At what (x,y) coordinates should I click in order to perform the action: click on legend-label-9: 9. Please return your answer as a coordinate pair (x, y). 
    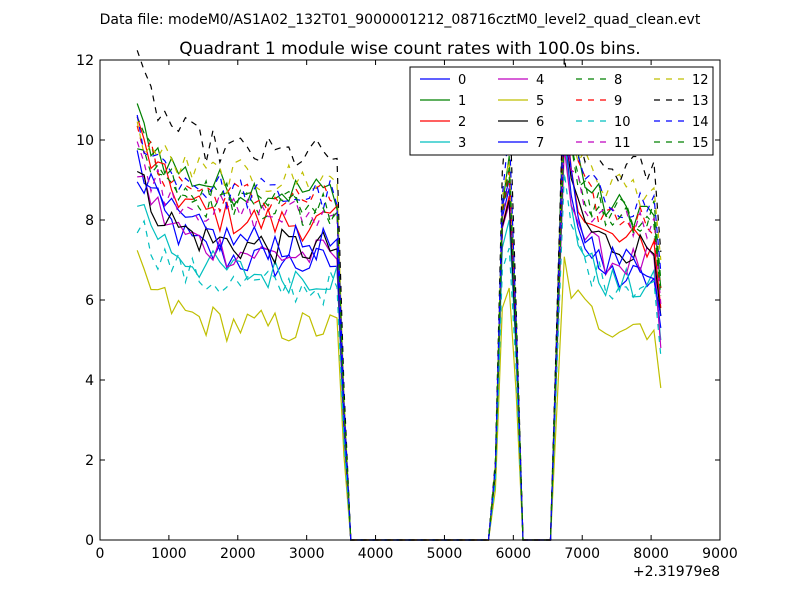
    Looking at the image, I should click on (618, 101).